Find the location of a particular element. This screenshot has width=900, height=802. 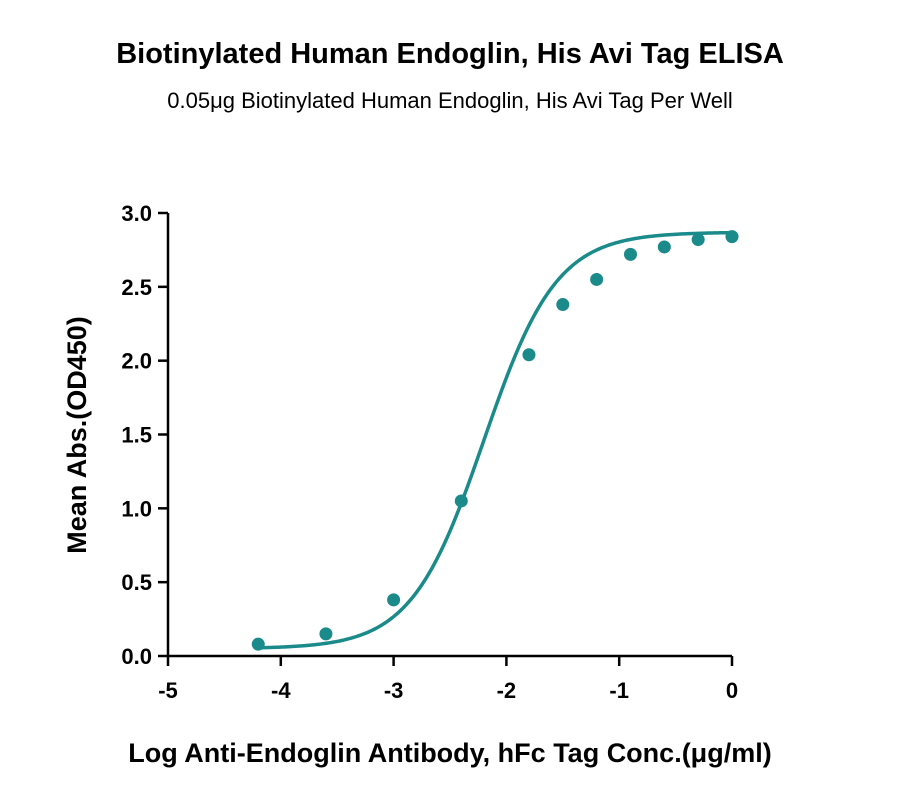

x-tick-label: 0 is located at coordinates (732, 690).